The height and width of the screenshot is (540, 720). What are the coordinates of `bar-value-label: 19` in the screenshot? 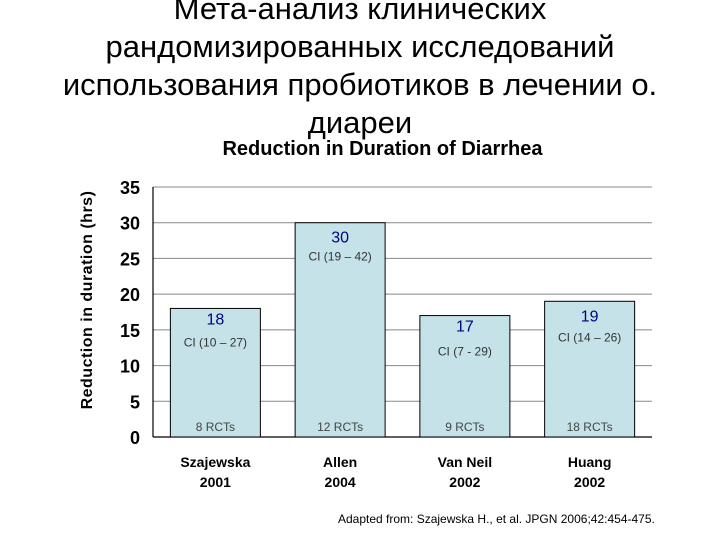 It's located at (590, 316).